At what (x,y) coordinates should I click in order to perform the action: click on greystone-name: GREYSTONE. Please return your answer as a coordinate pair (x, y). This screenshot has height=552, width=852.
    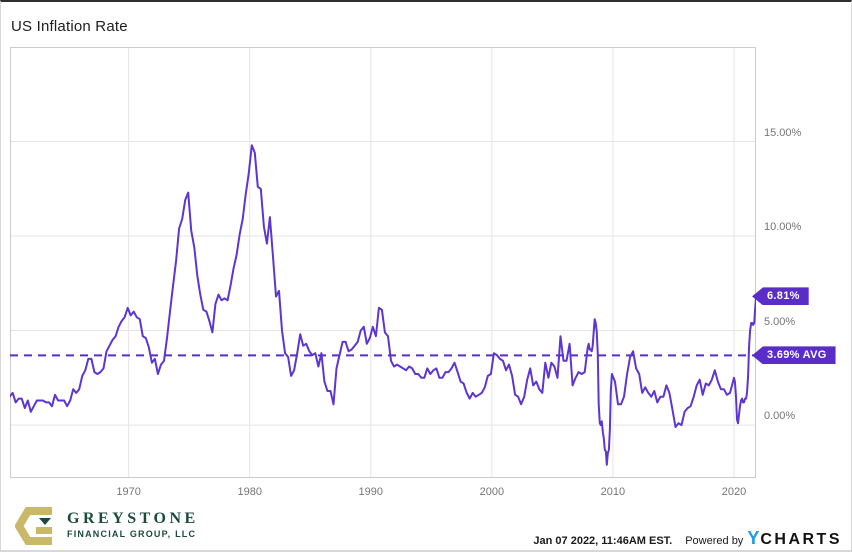
    Looking at the image, I should click on (133, 518).